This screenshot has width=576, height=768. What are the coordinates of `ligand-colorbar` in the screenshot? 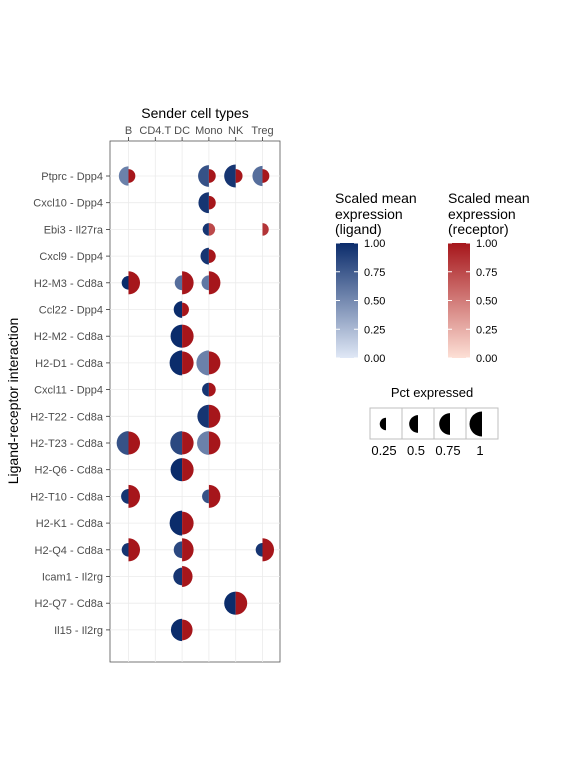 It's located at (347, 300).